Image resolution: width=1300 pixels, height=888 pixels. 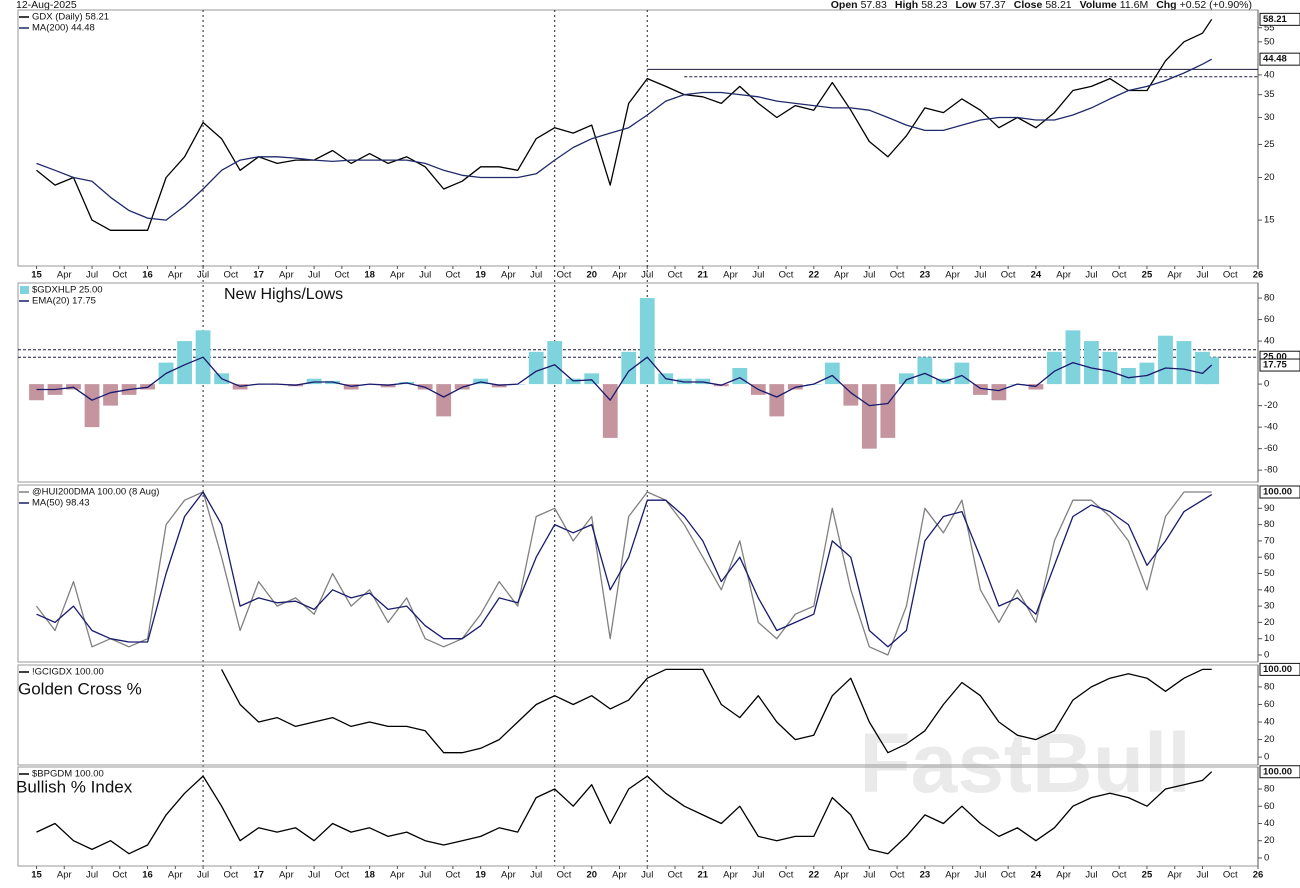 I want to click on y-tick-label: 15, so click(x=1269, y=220).